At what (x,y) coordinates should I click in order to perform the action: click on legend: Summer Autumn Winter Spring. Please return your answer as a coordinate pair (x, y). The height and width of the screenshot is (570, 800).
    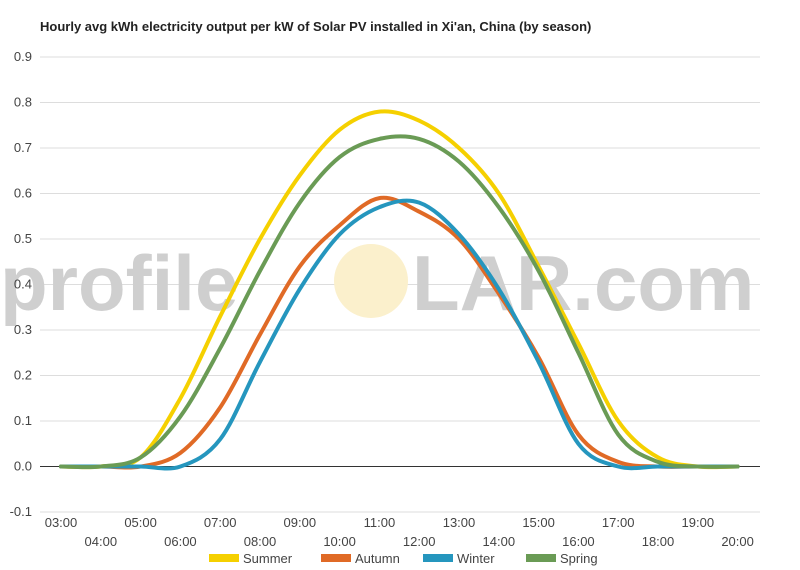
    Looking at the image, I should click on (403, 558).